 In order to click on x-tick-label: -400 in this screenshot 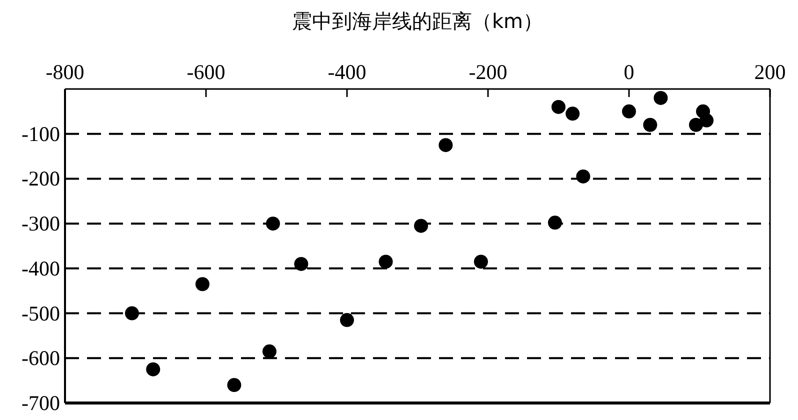, I will do `click(347, 72)`.